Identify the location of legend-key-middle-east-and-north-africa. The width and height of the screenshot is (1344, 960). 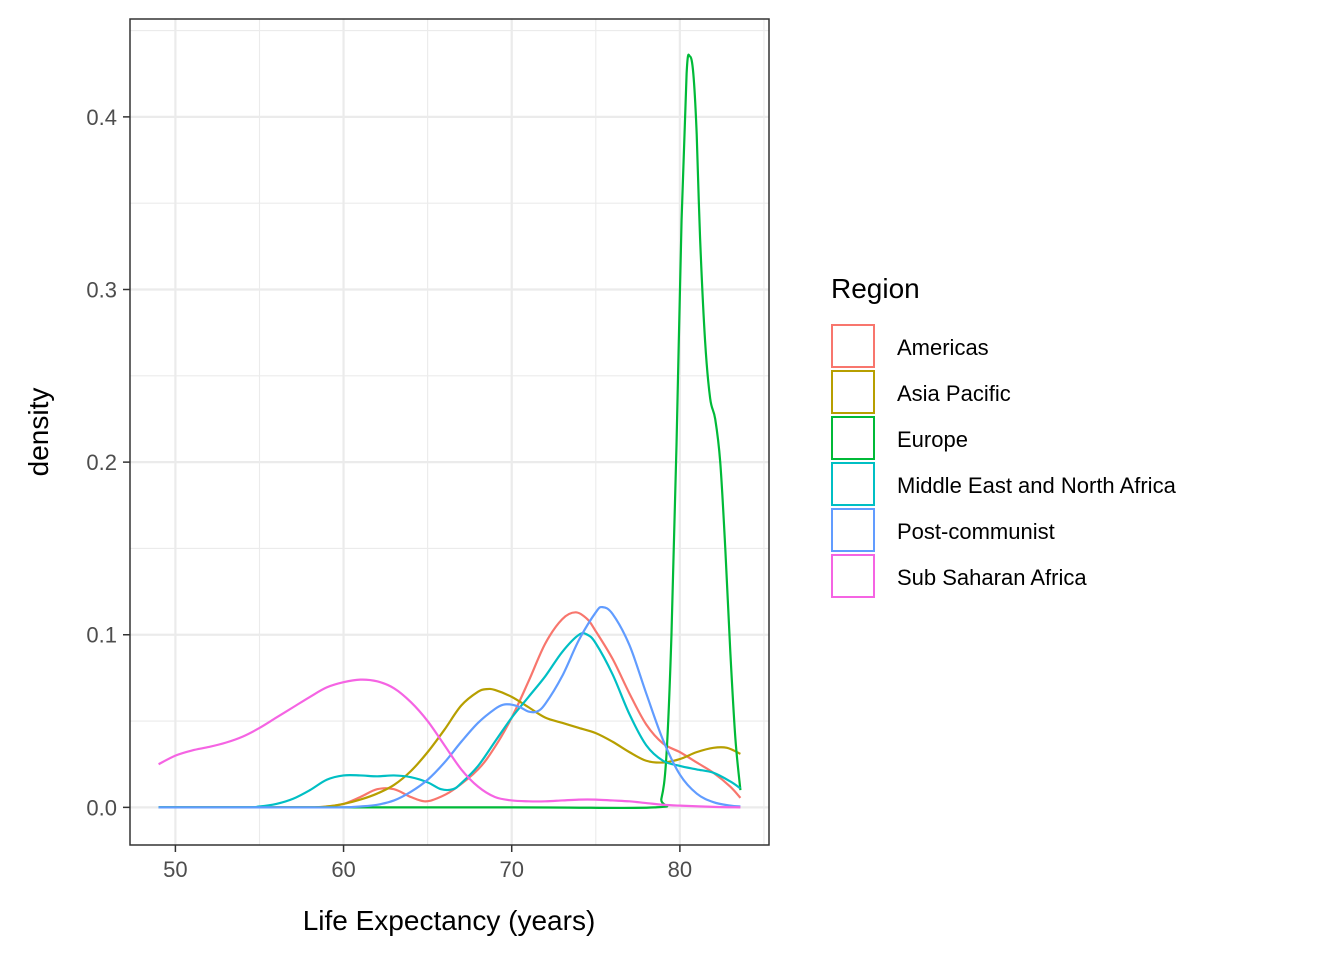
(853, 484).